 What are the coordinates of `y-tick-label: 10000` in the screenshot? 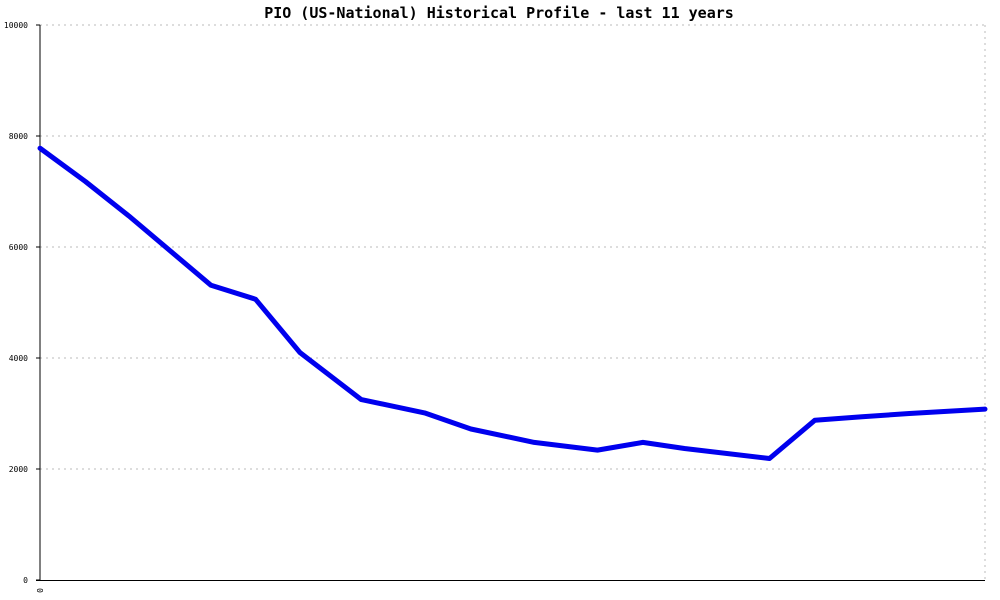 It's located at (16, 25).